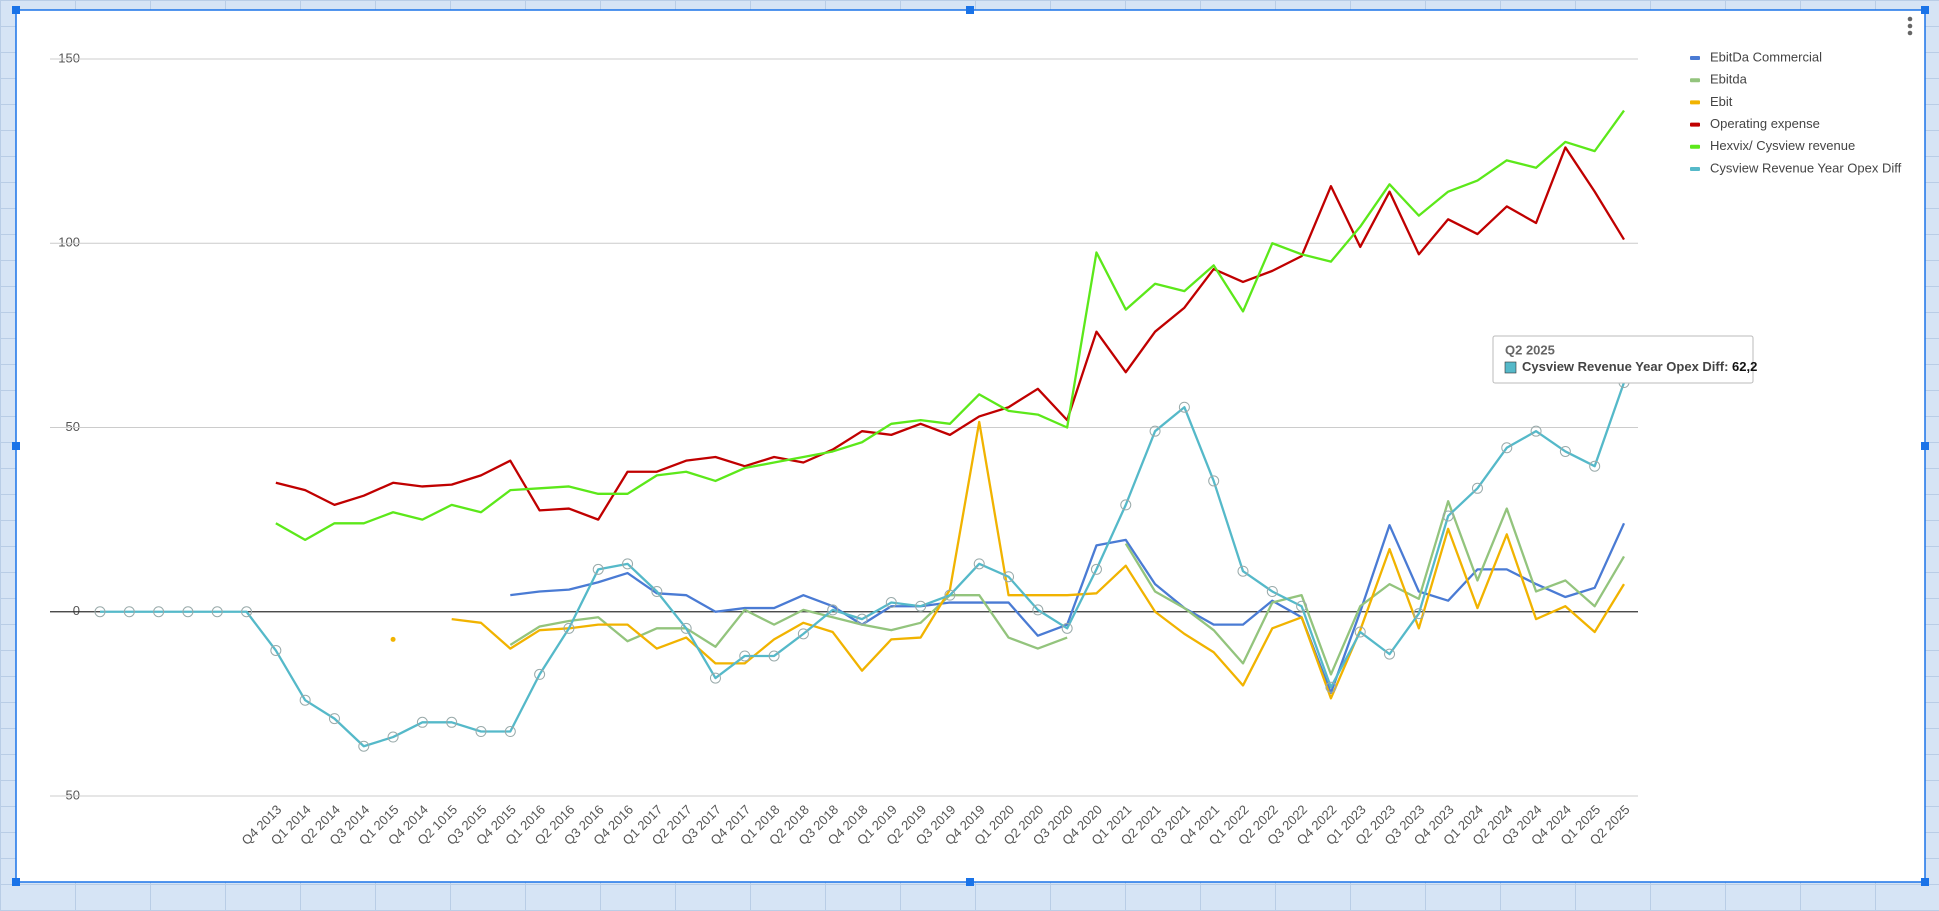 The image size is (1939, 911). I want to click on legend-label: EbitDa Commercial, so click(1766, 56).